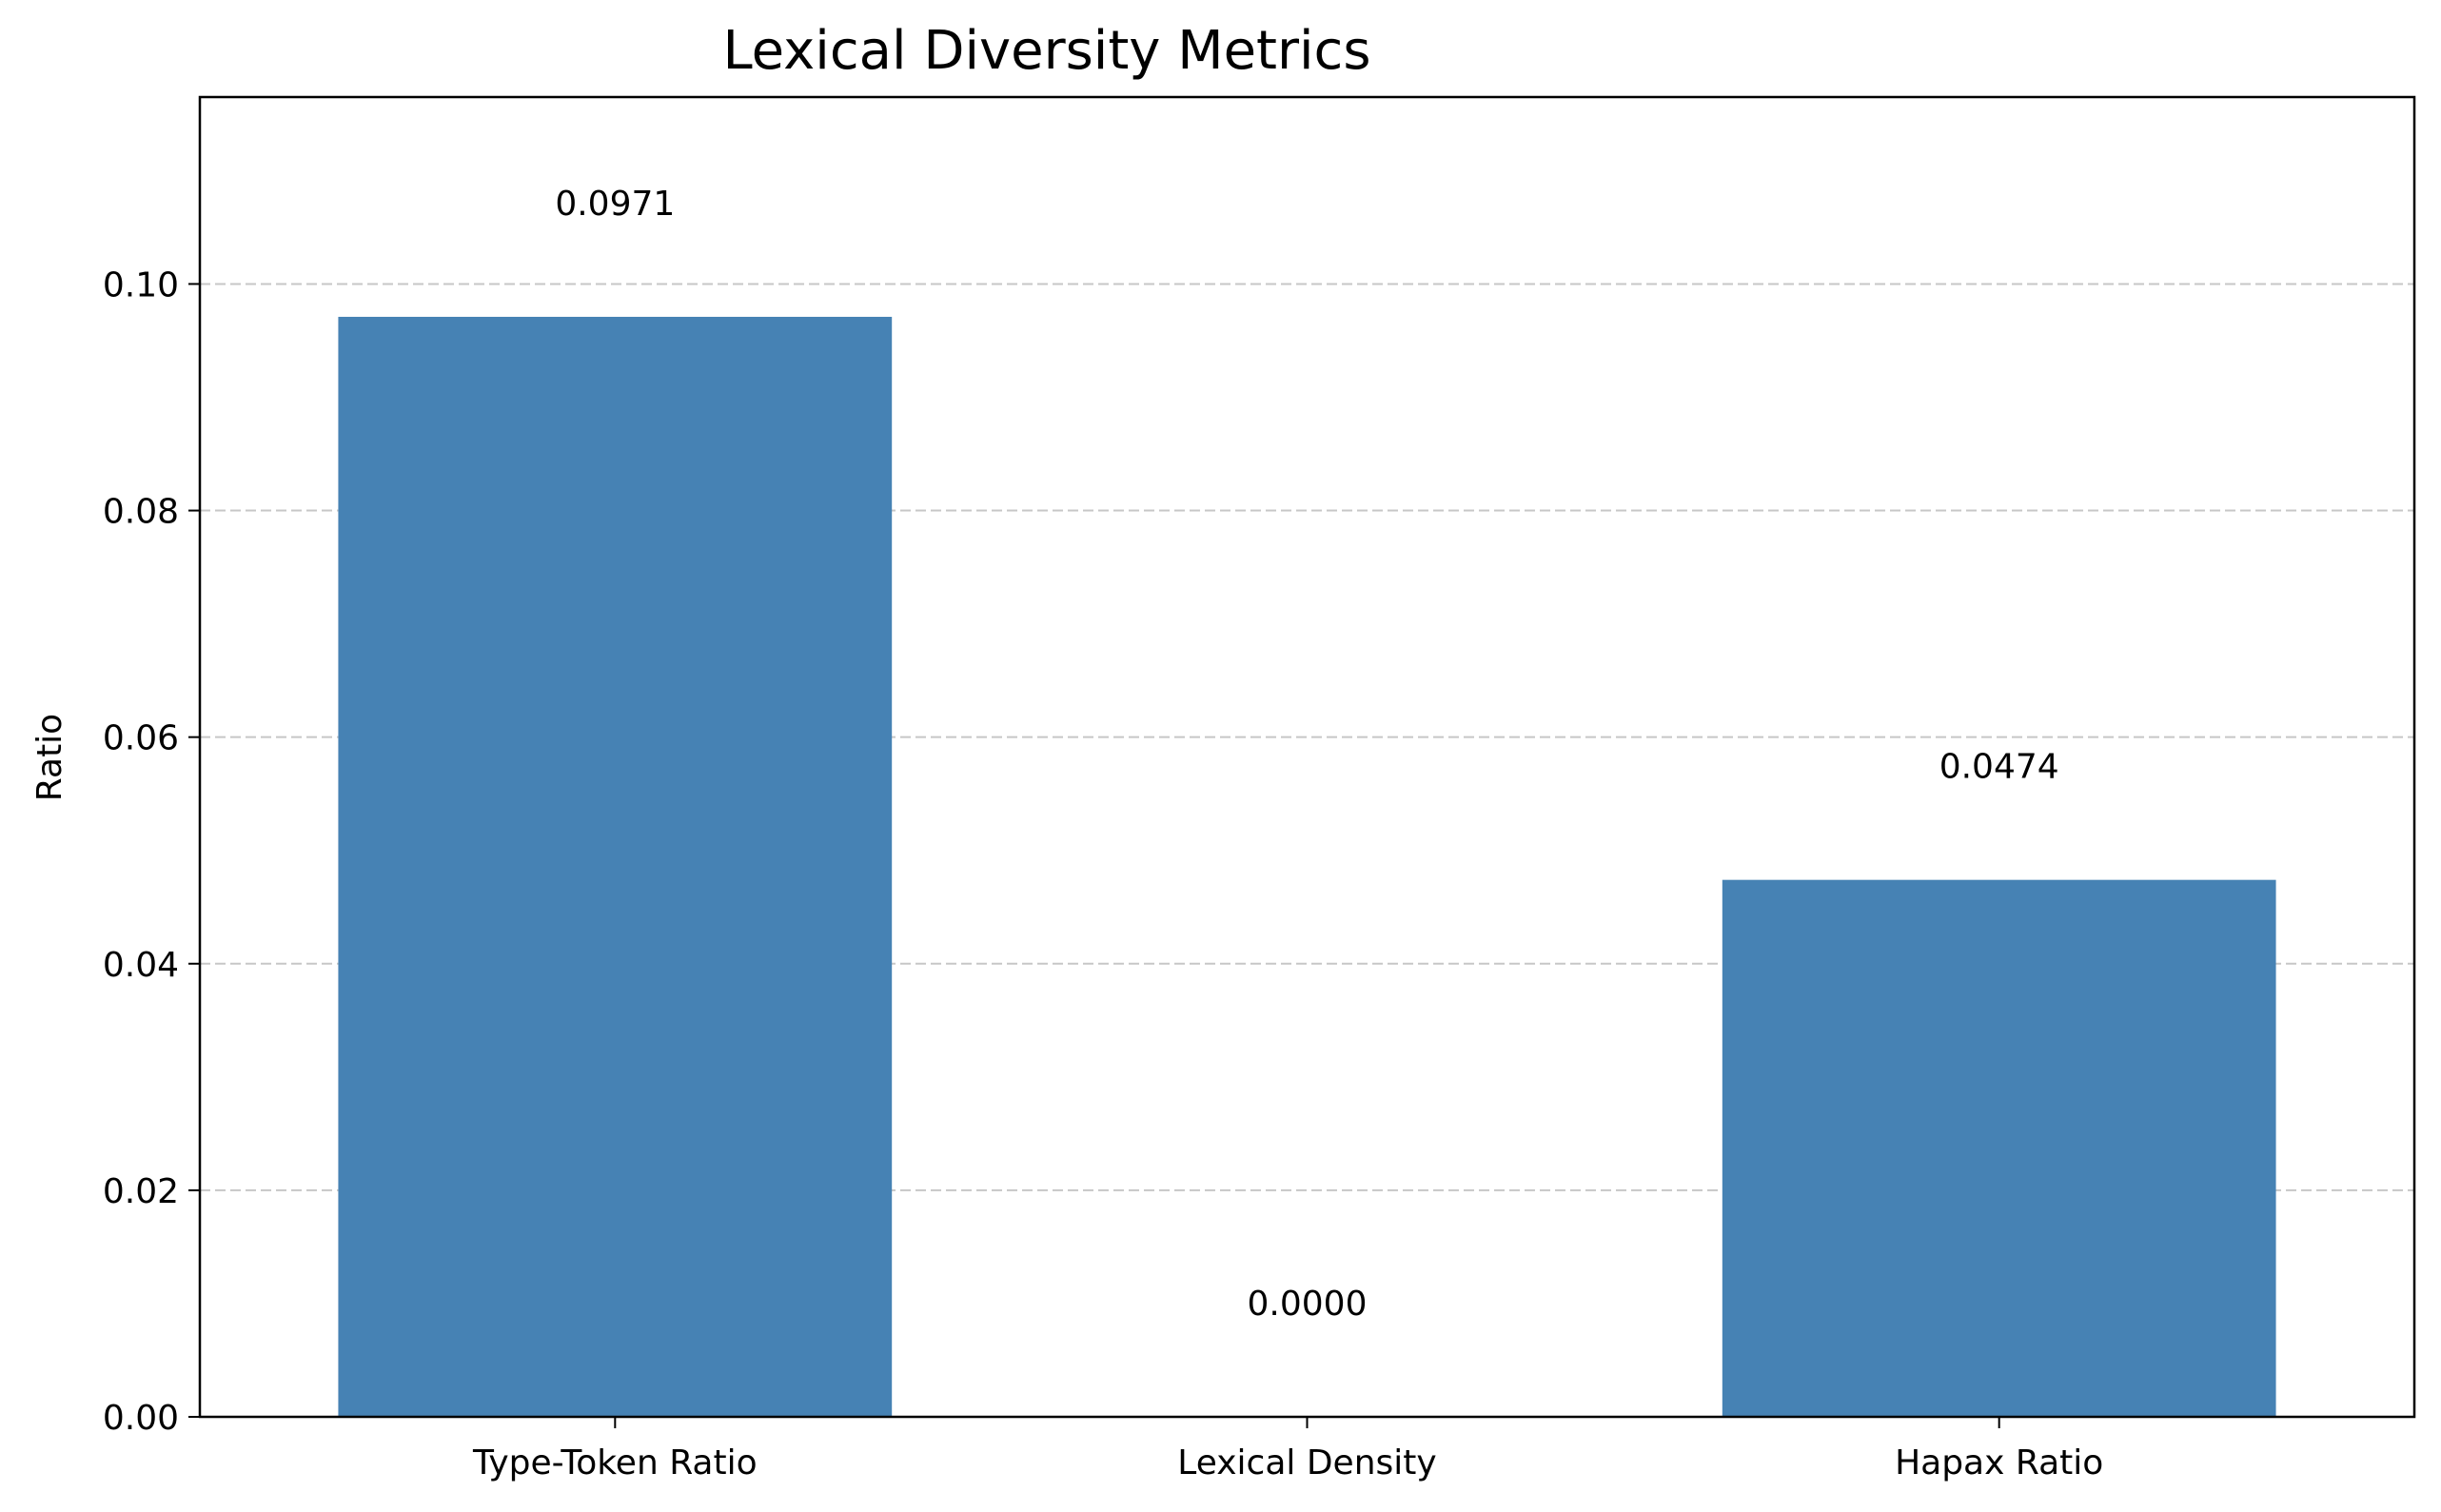  Describe the element at coordinates (1046, 51) in the screenshot. I see `chart-title: Lexical Diversity Metrics` at that location.